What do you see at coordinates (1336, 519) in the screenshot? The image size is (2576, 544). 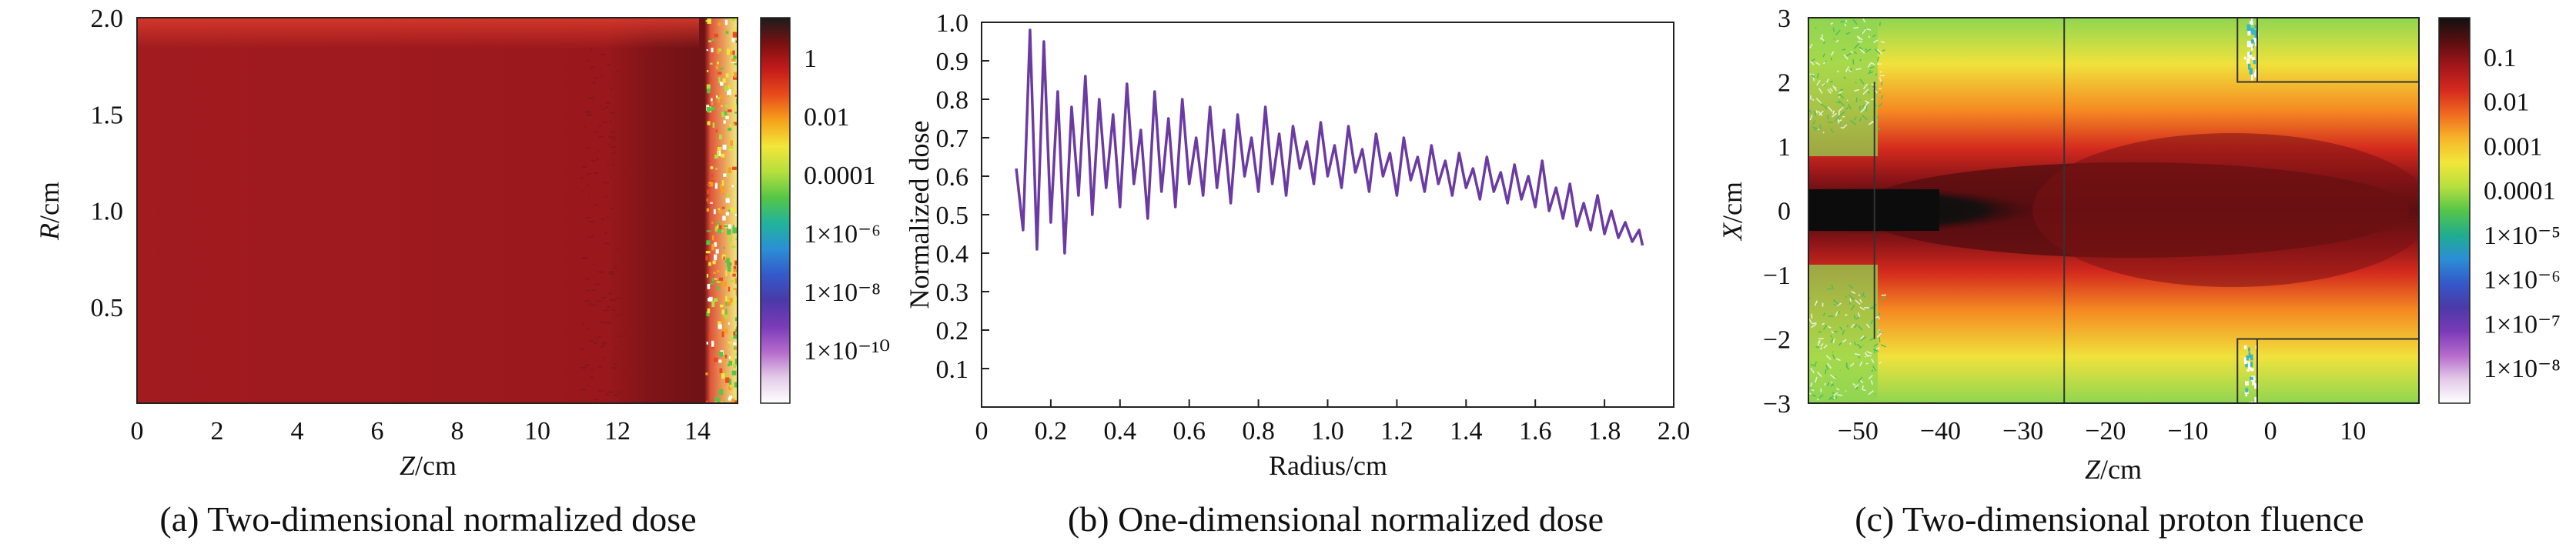 I see `panel-b-caption: (b) One-dimensional normalized dose` at bounding box center [1336, 519].